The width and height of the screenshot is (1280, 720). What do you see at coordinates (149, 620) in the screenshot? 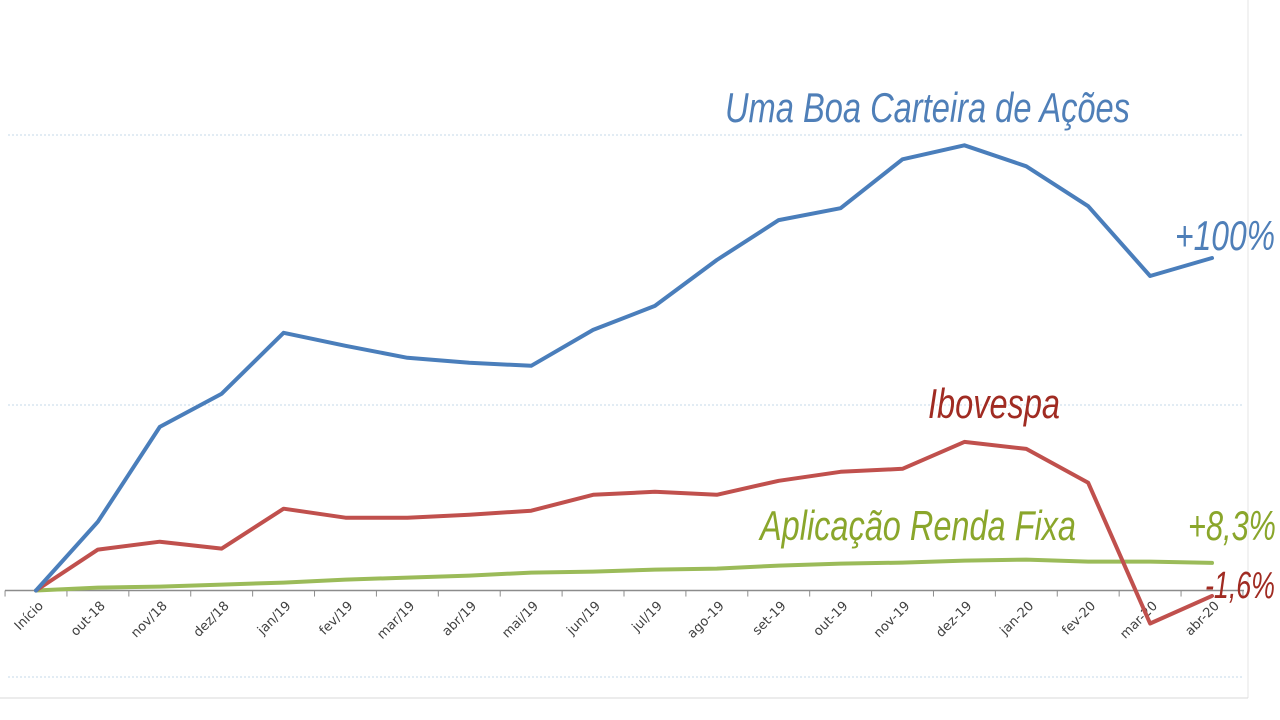
I see `x-tick-label: nov/18` at bounding box center [149, 620].